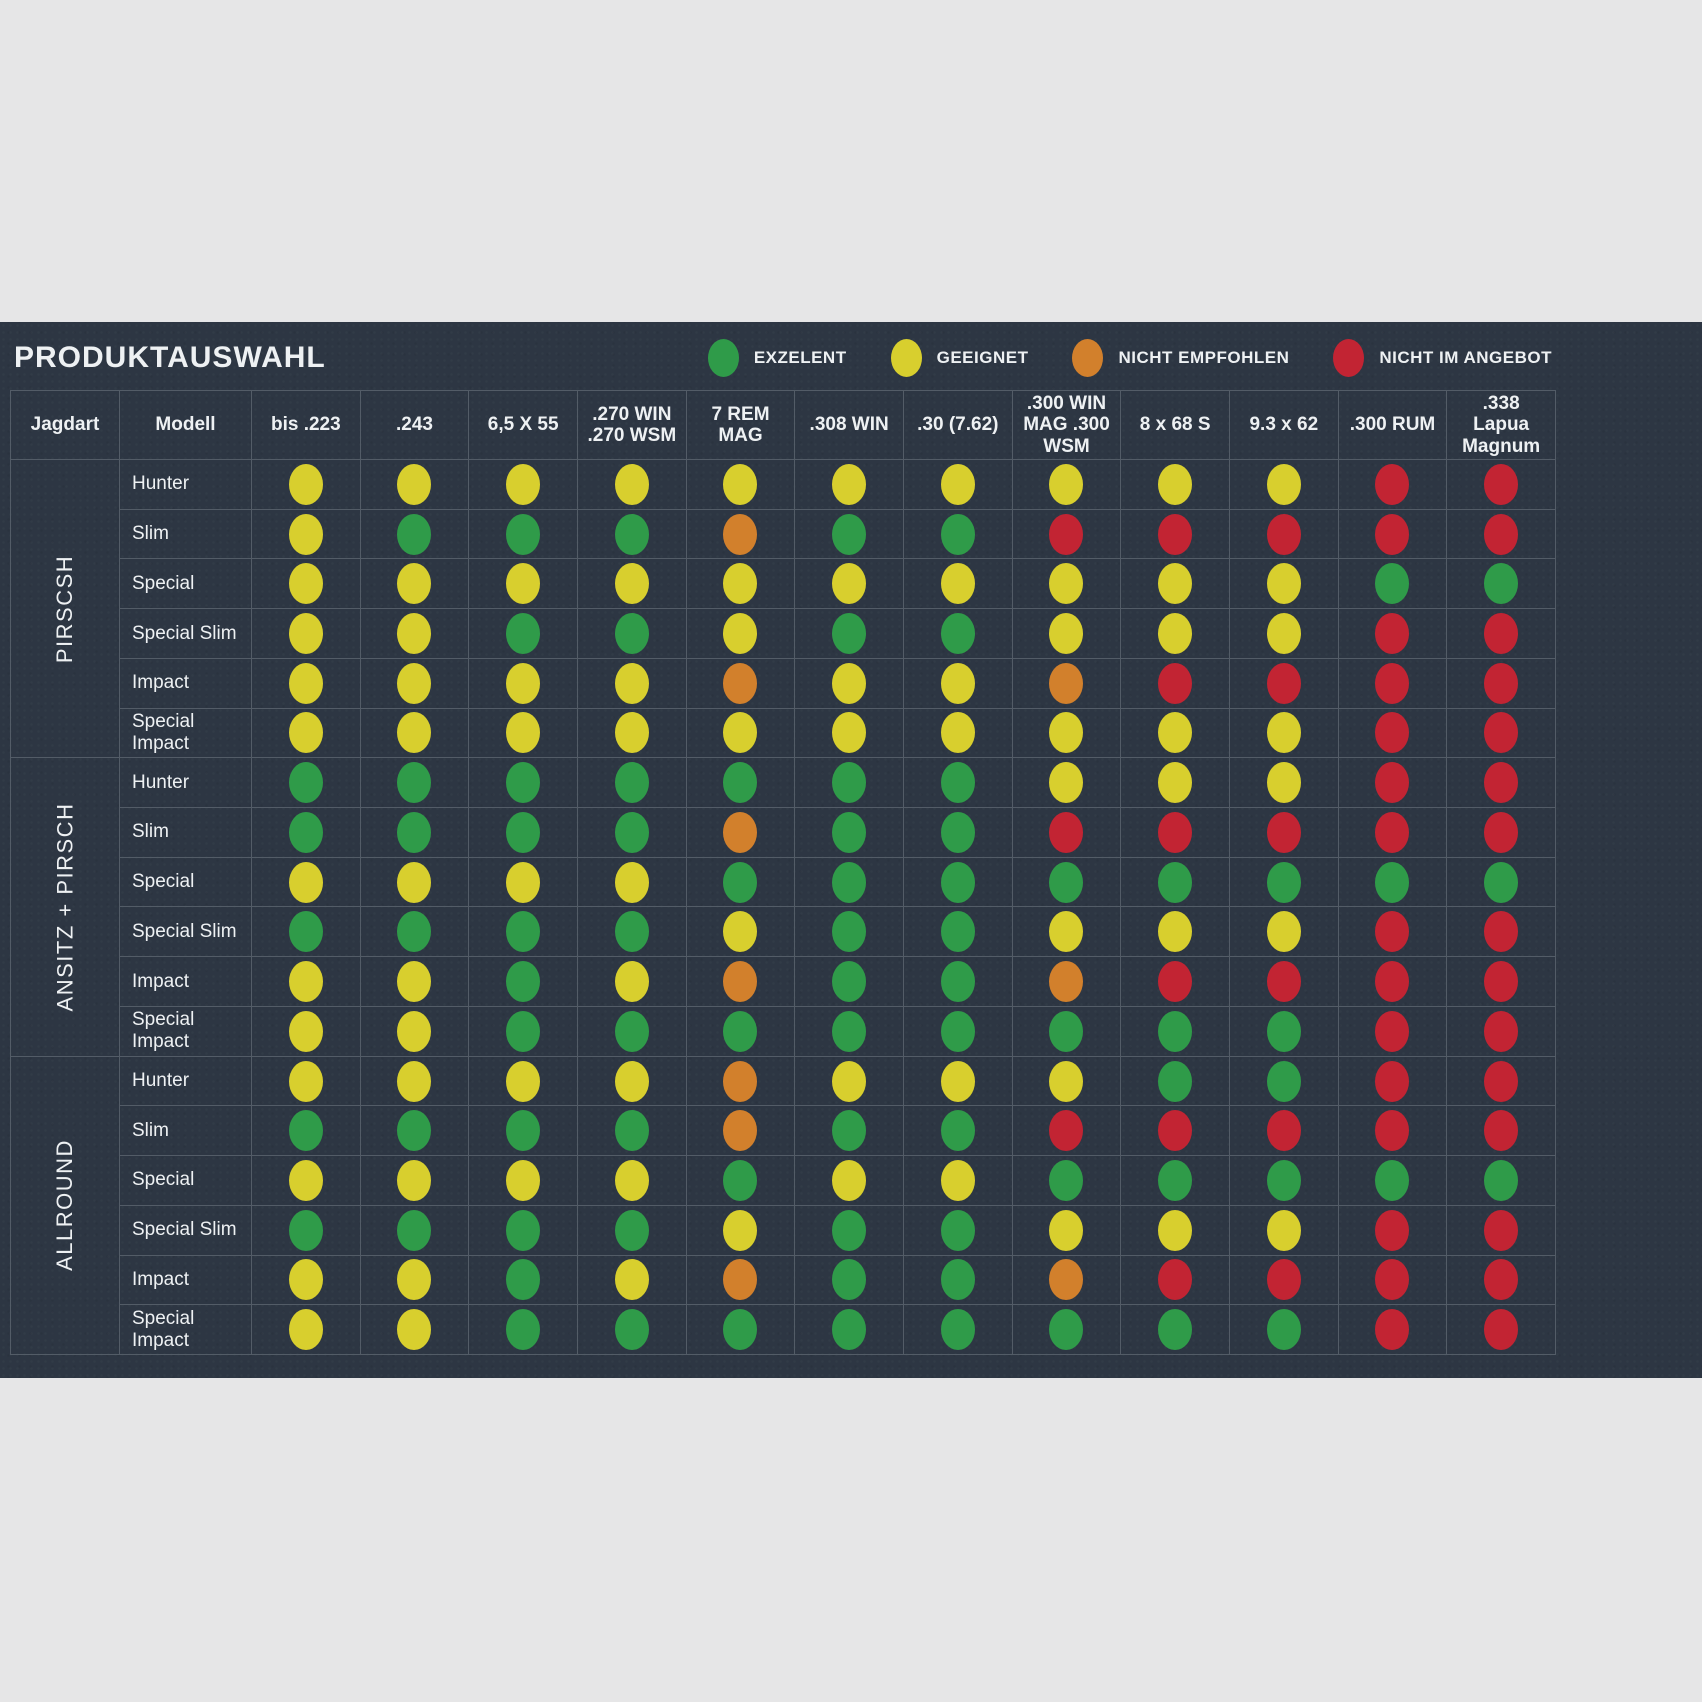  Describe the element at coordinates (185, 1329) in the screenshot. I see `model-label-special-impact: Special Impact` at that location.